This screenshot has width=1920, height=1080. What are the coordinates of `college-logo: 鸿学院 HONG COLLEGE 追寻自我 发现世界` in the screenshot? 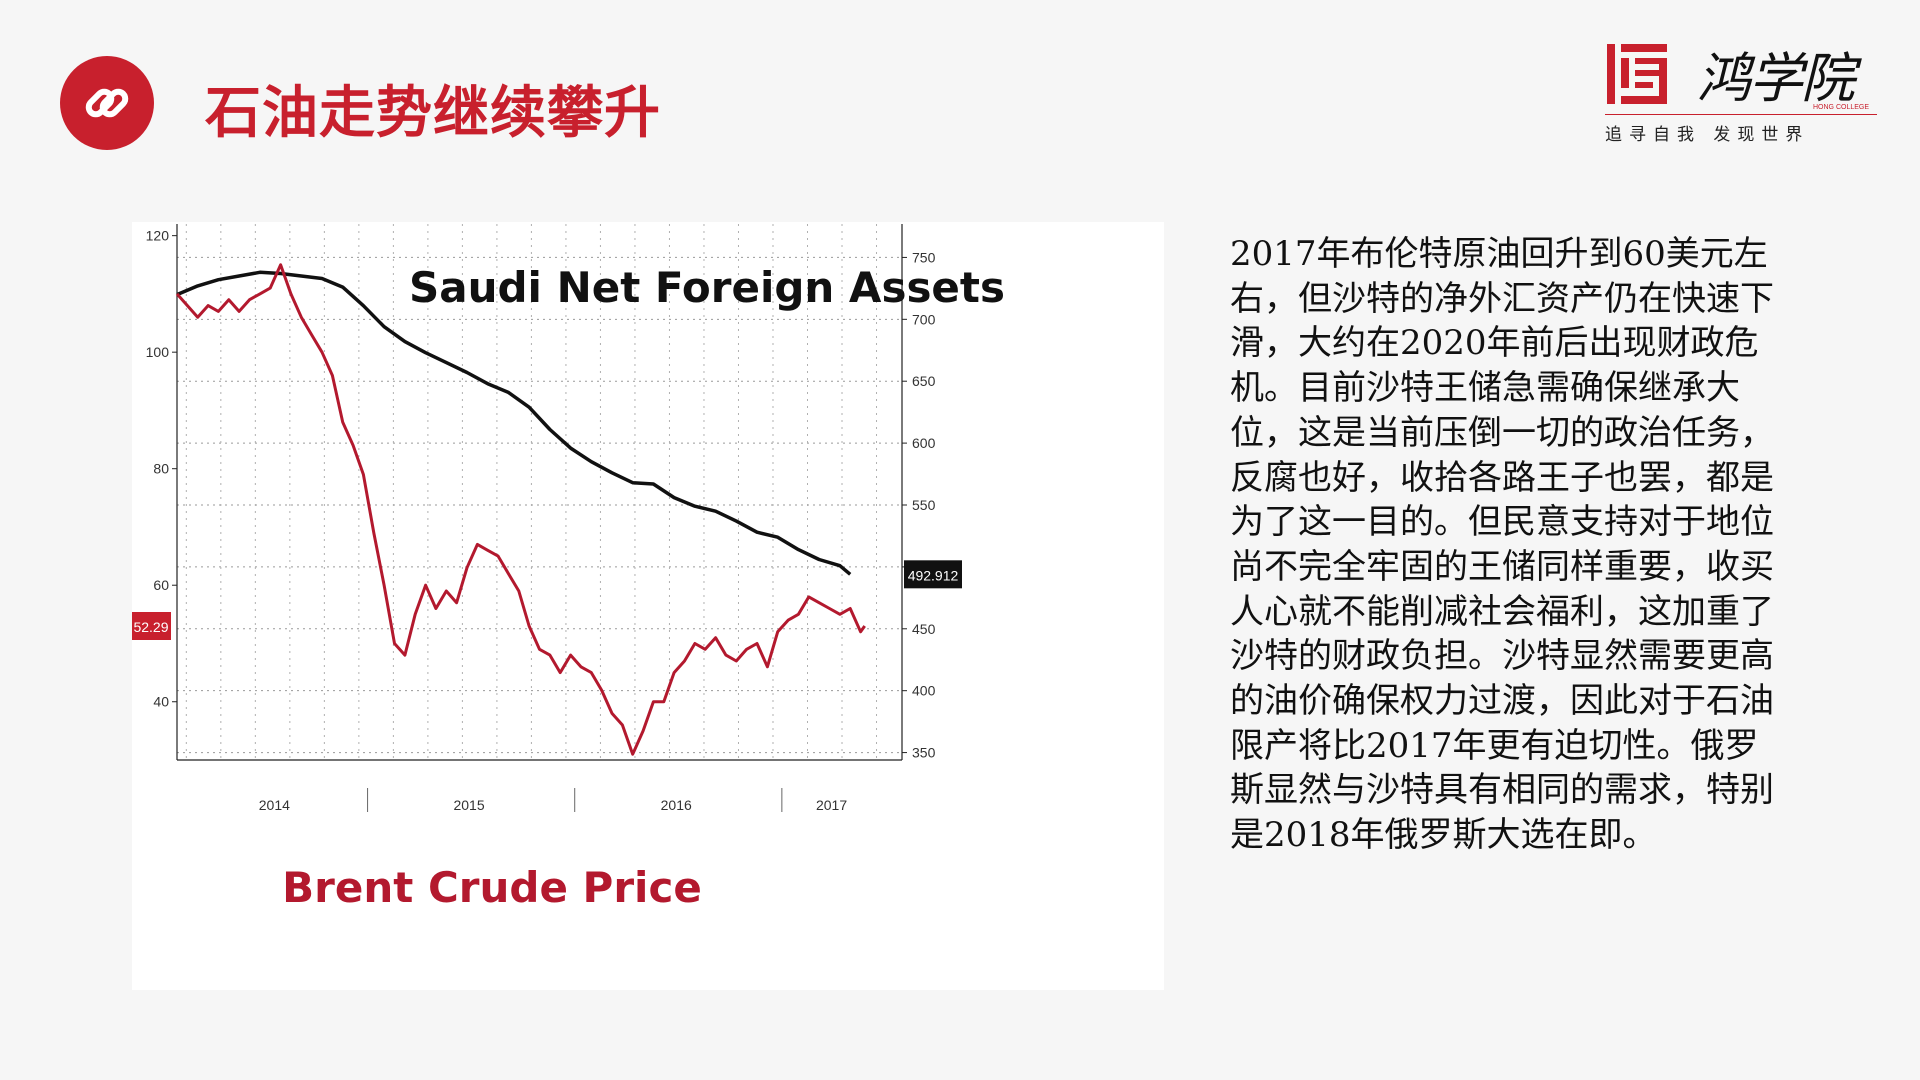 It's located at (1745, 95).